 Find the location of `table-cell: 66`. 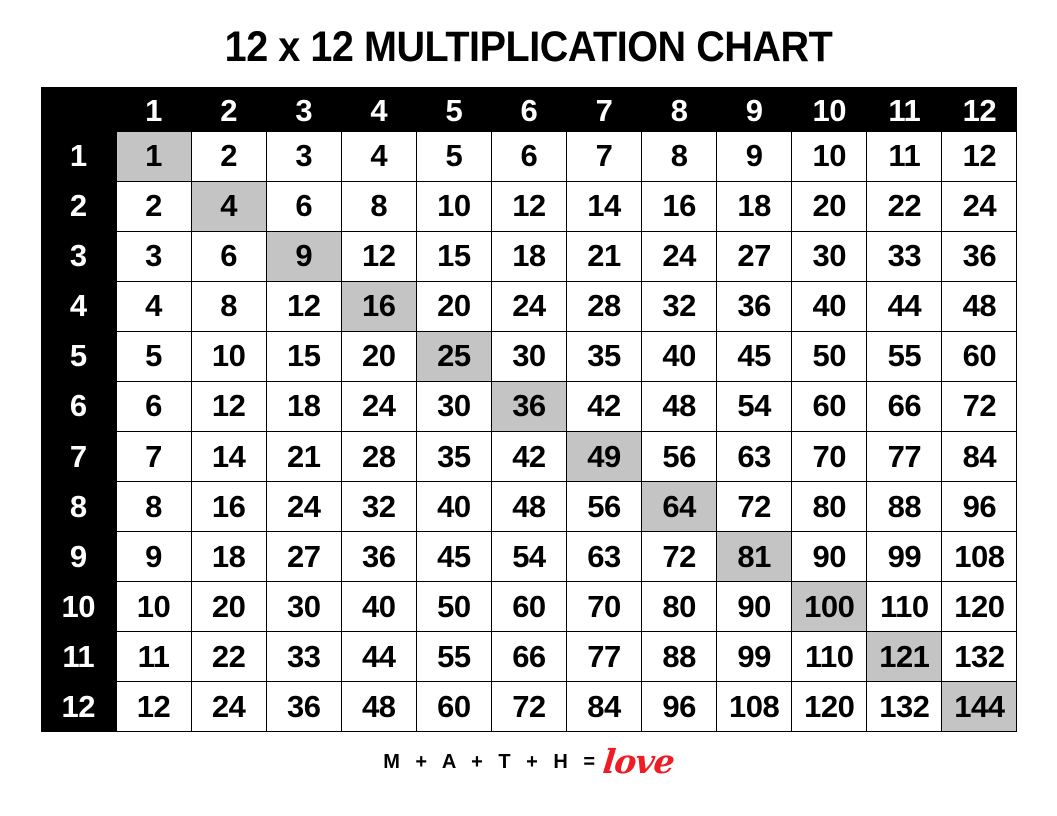

table-cell: 66 is located at coordinates (528, 657).